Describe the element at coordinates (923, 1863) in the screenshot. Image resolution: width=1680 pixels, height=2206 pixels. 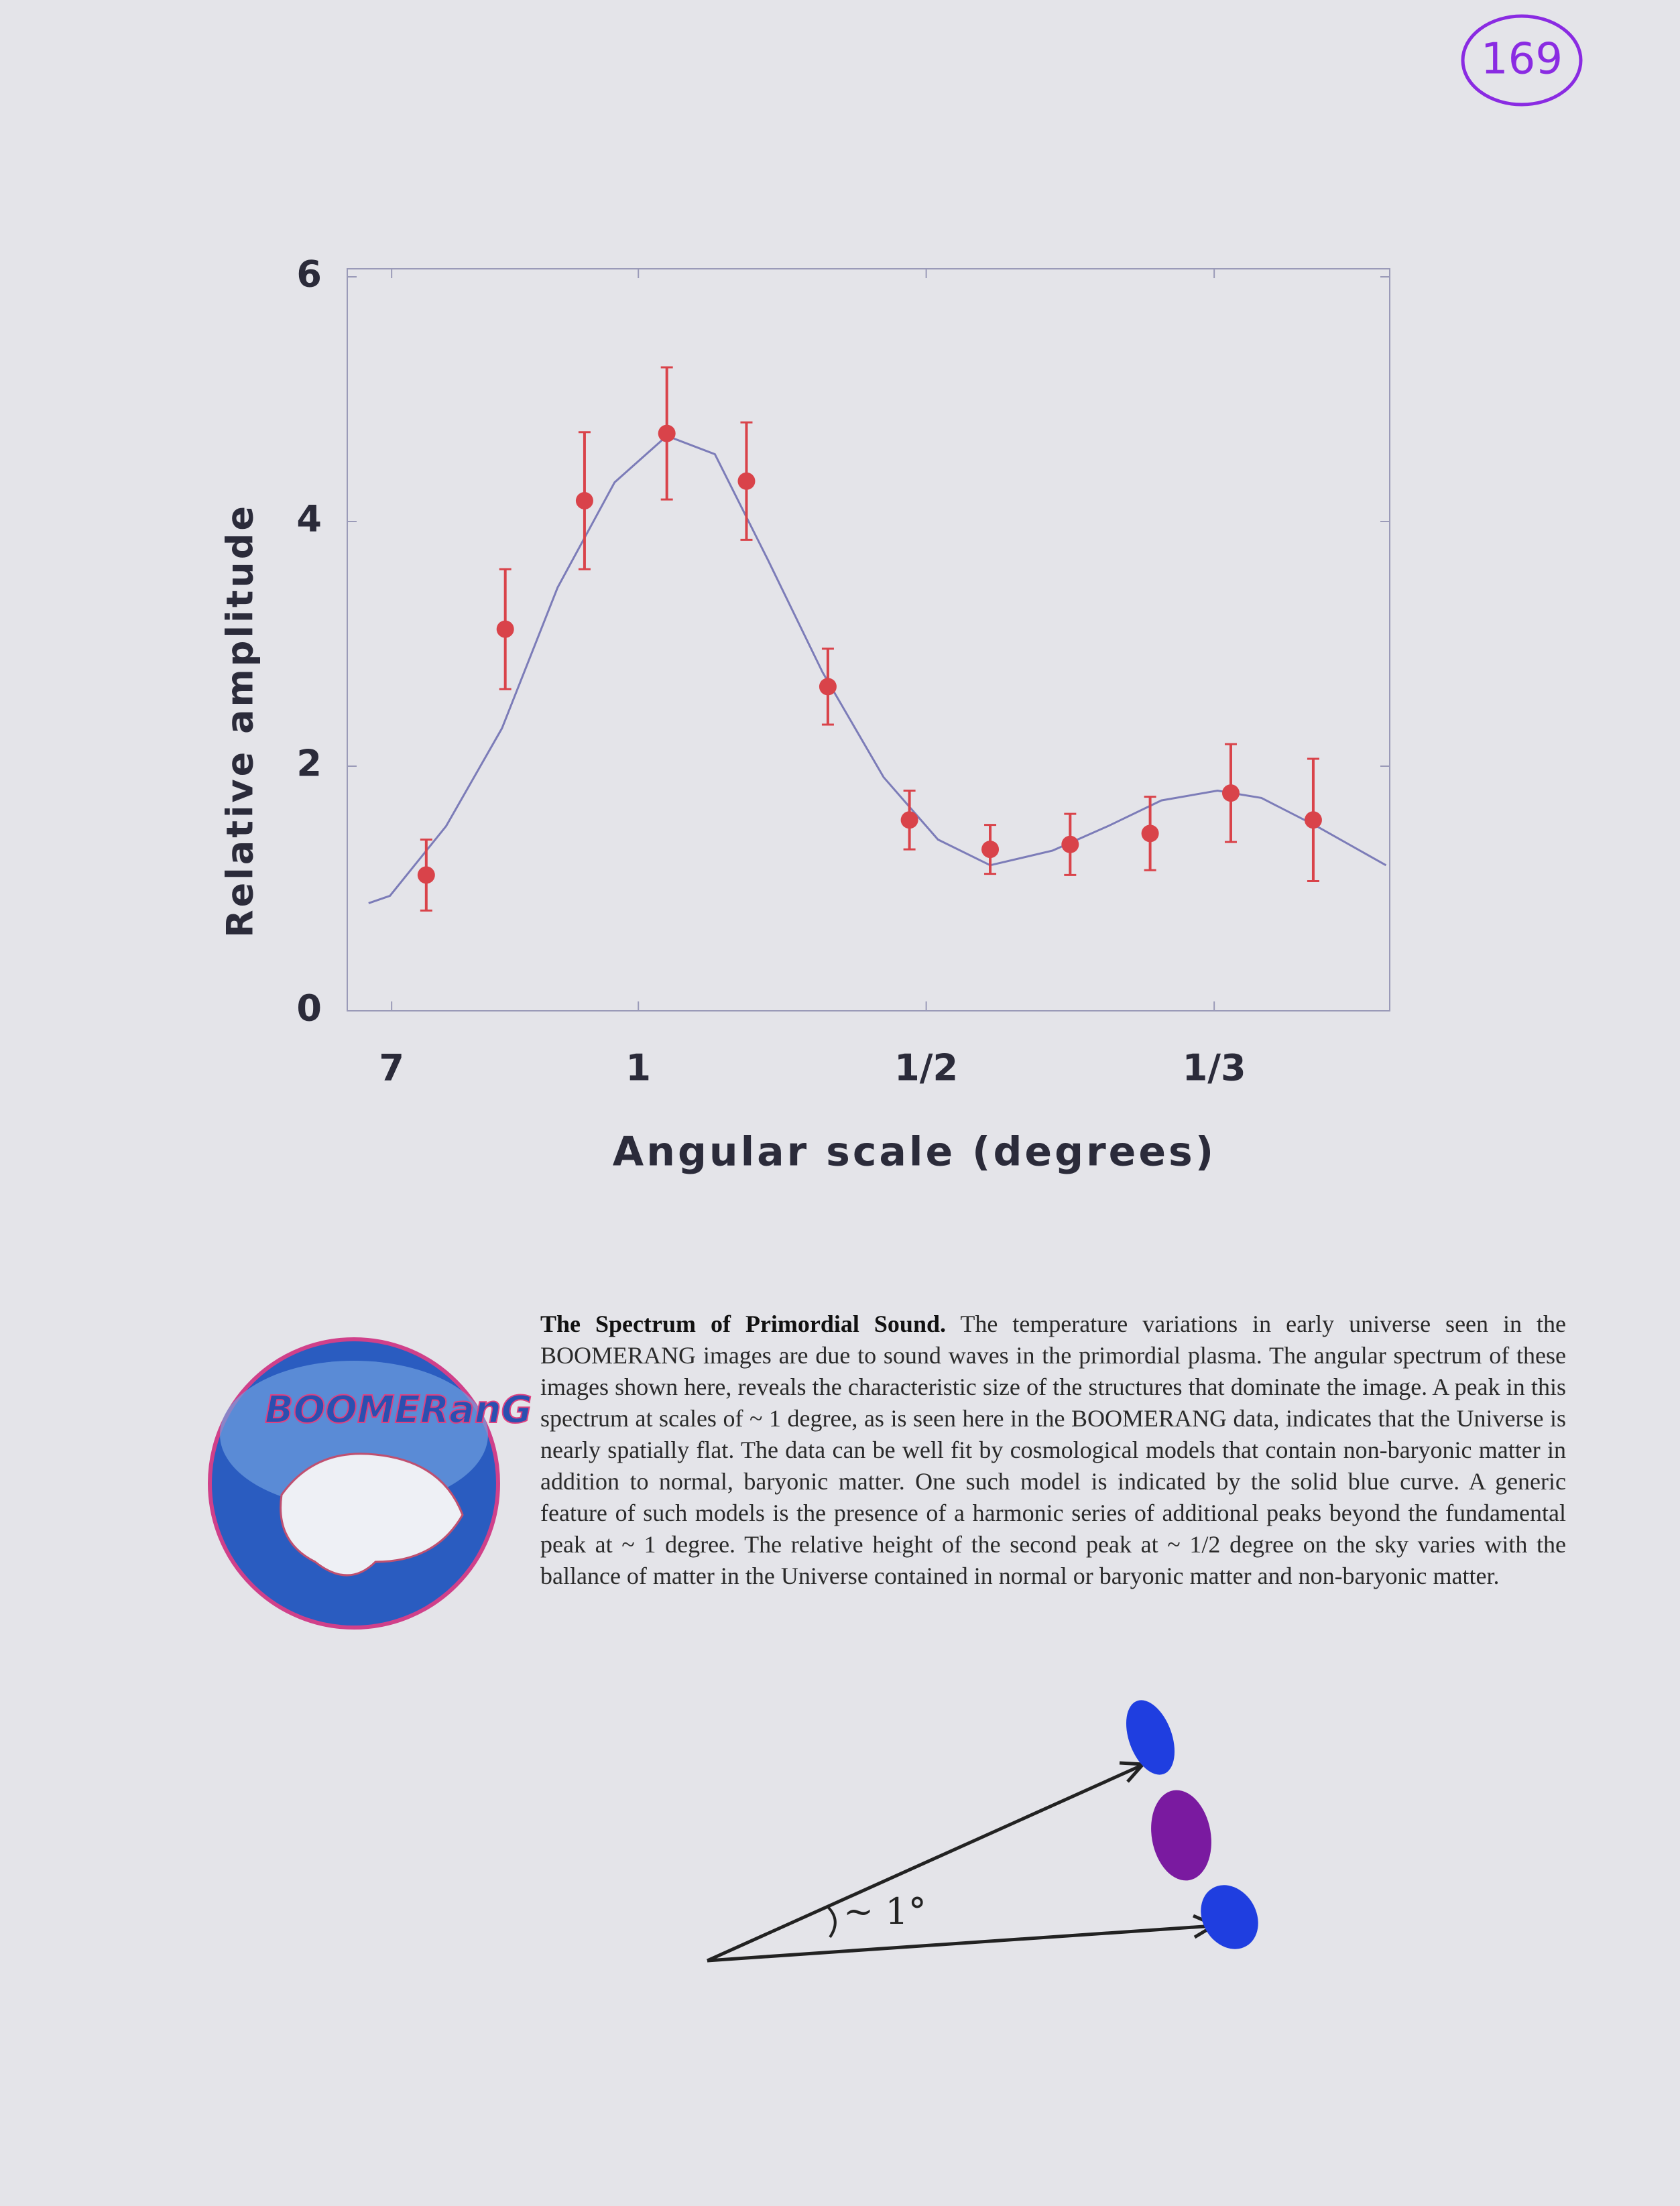
I see `ray-upper` at that location.